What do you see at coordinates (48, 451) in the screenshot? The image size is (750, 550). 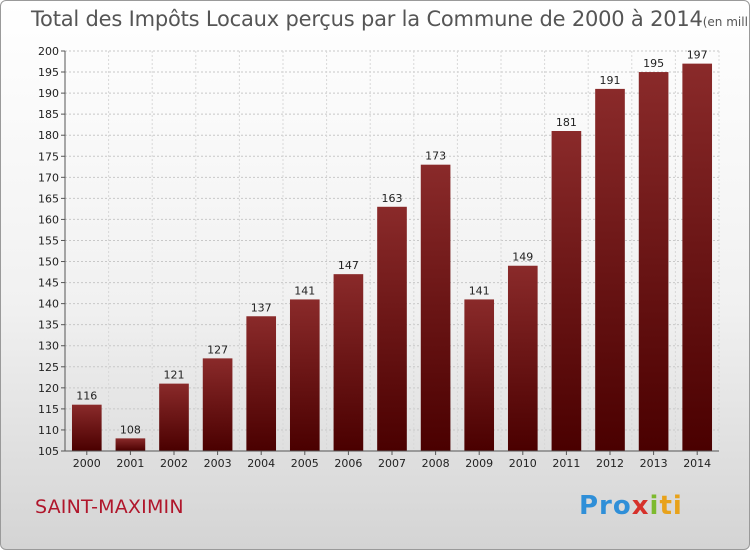 I see `y-tick-label: 105` at bounding box center [48, 451].